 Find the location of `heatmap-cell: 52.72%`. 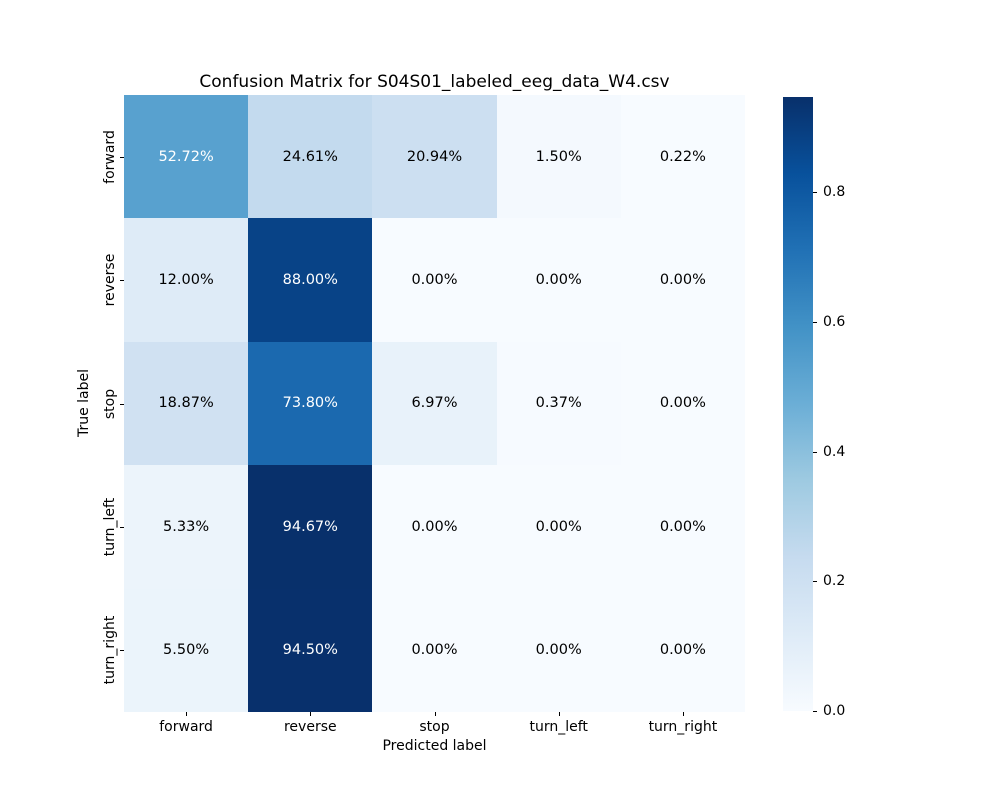

heatmap-cell: 52.72% is located at coordinates (186, 157).